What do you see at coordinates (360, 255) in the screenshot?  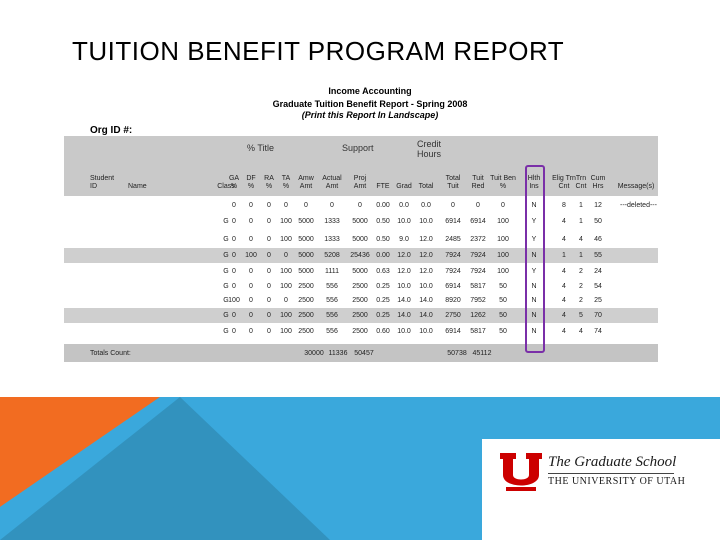 I see `cell-proj: 25436` at bounding box center [360, 255].